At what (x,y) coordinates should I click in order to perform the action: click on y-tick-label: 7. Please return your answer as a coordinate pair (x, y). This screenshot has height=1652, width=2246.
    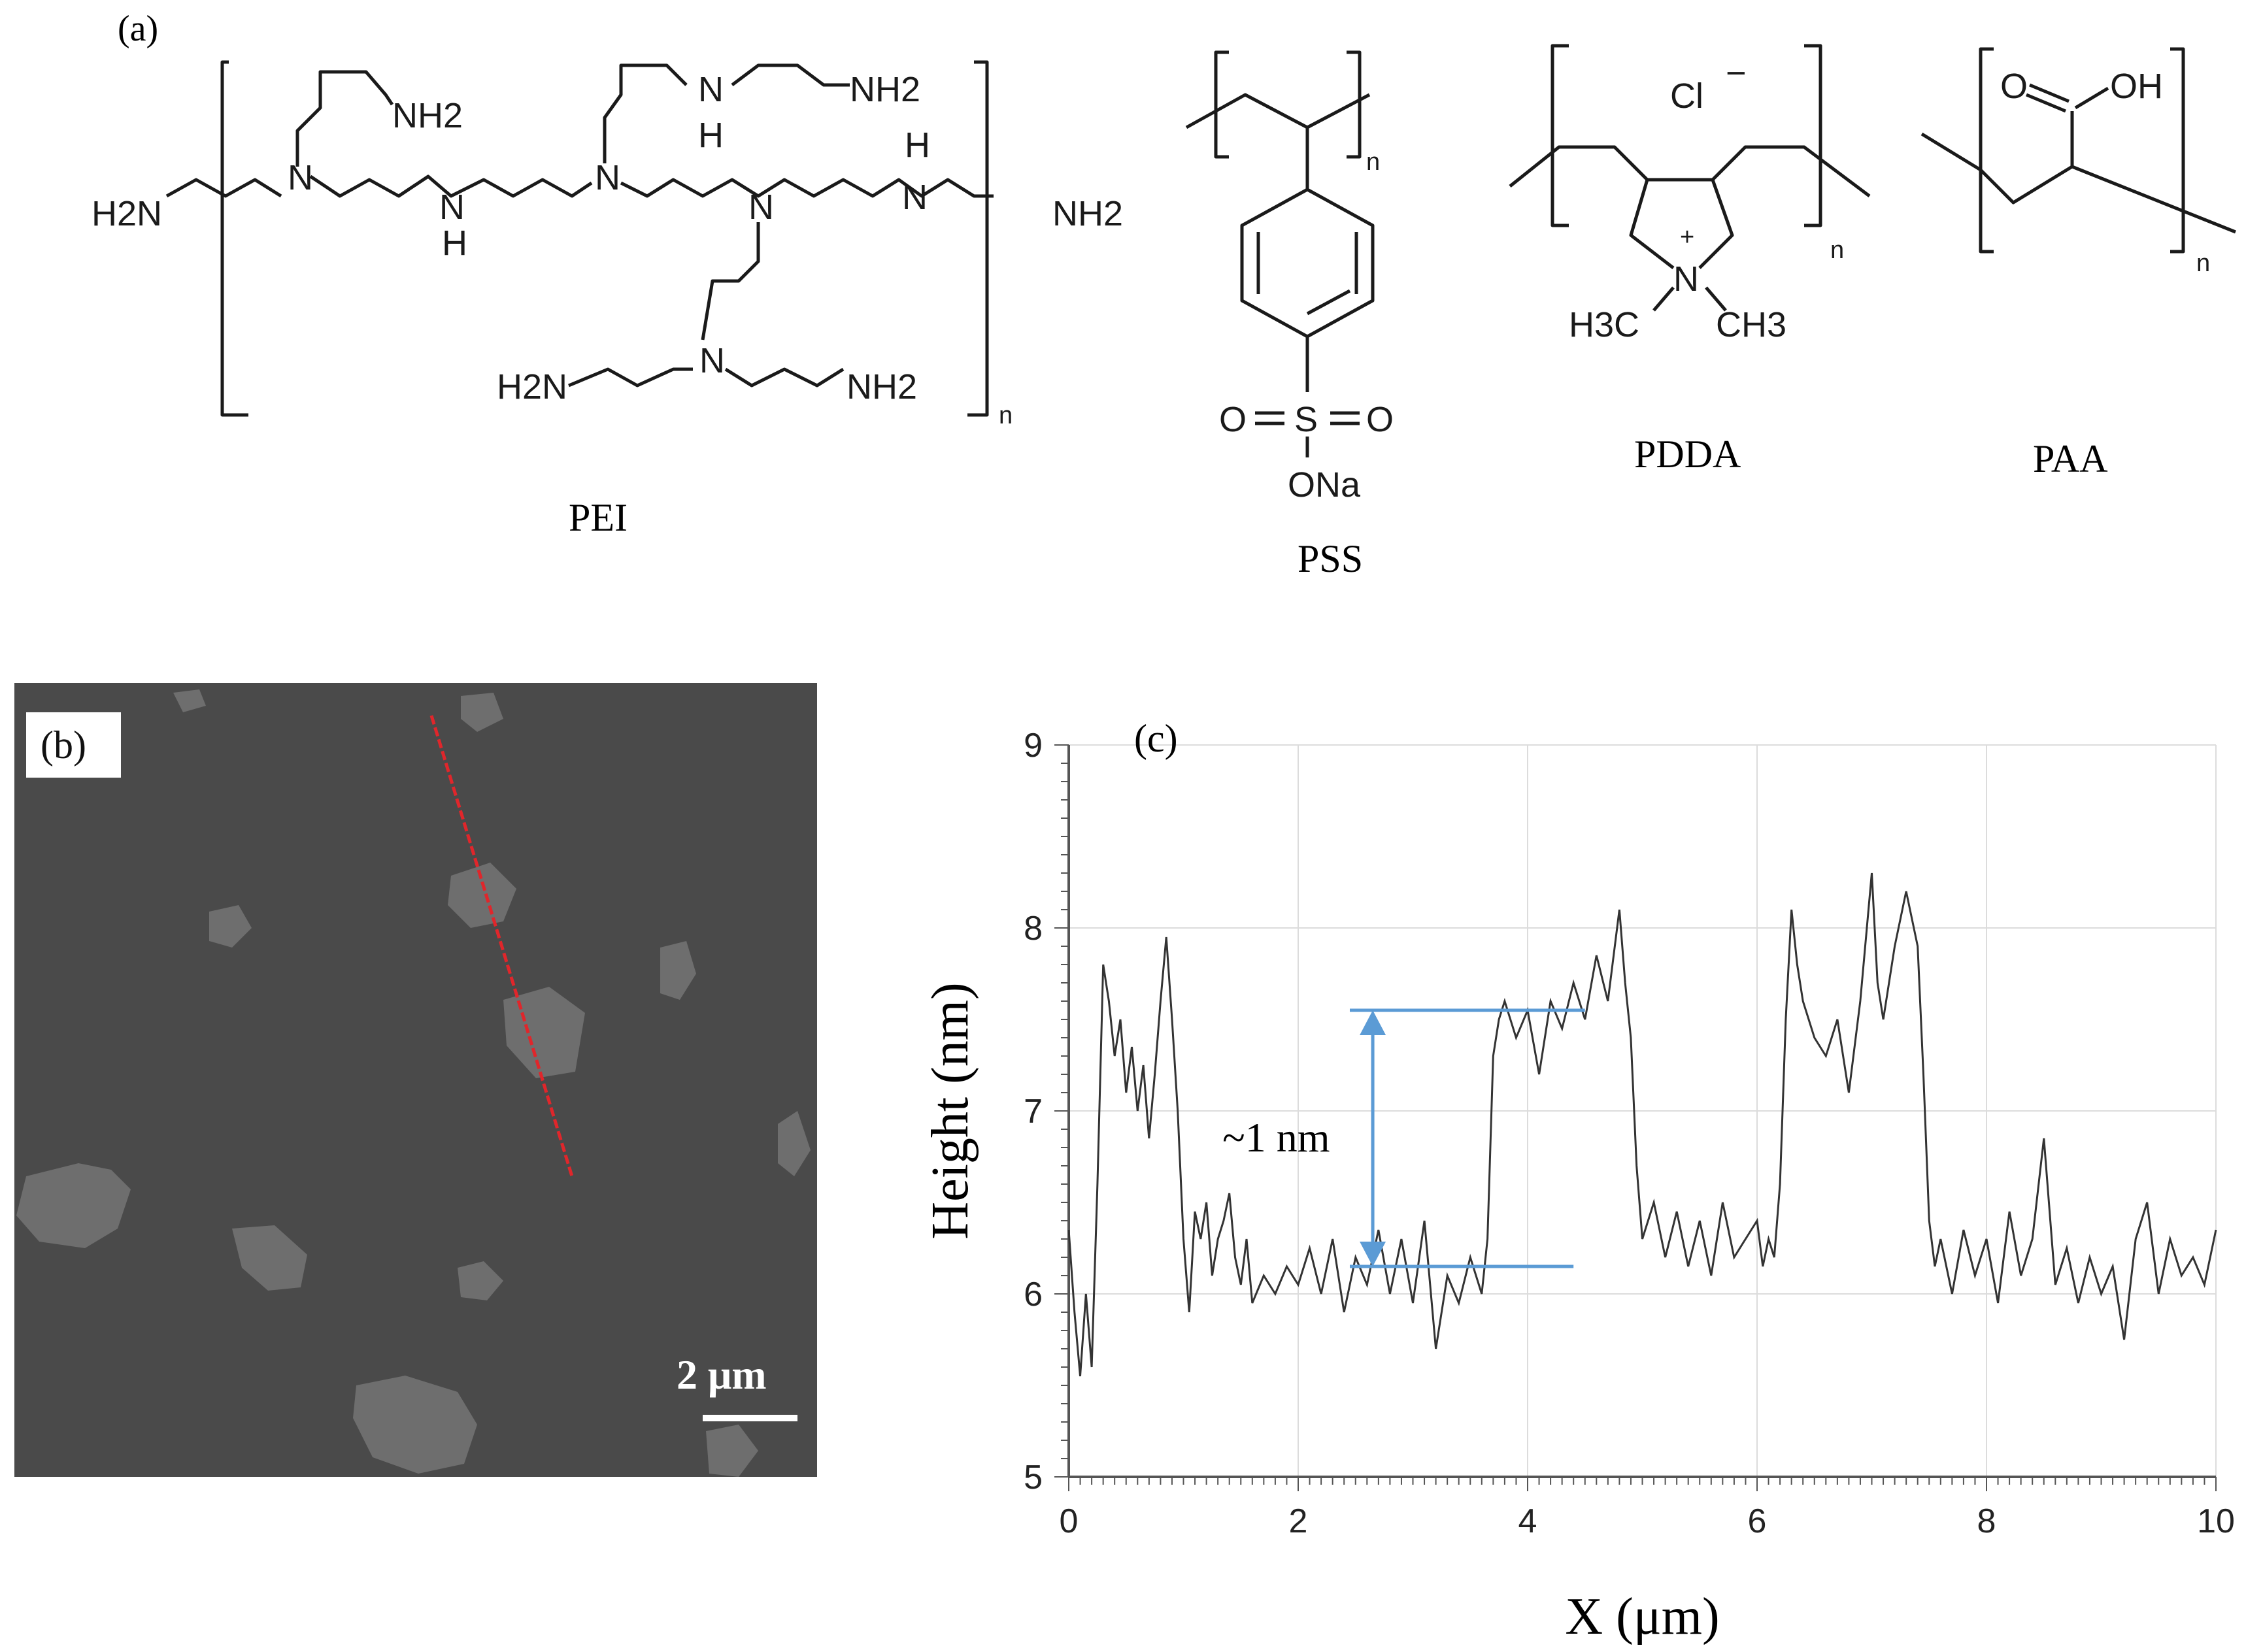
    Looking at the image, I should click on (1033, 1112).